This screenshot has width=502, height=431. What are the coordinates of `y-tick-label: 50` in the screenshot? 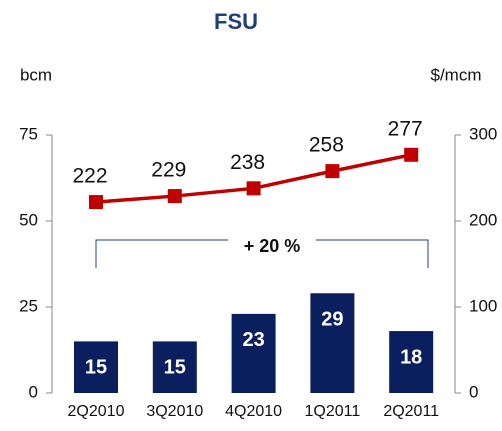 It's located at (28, 219).